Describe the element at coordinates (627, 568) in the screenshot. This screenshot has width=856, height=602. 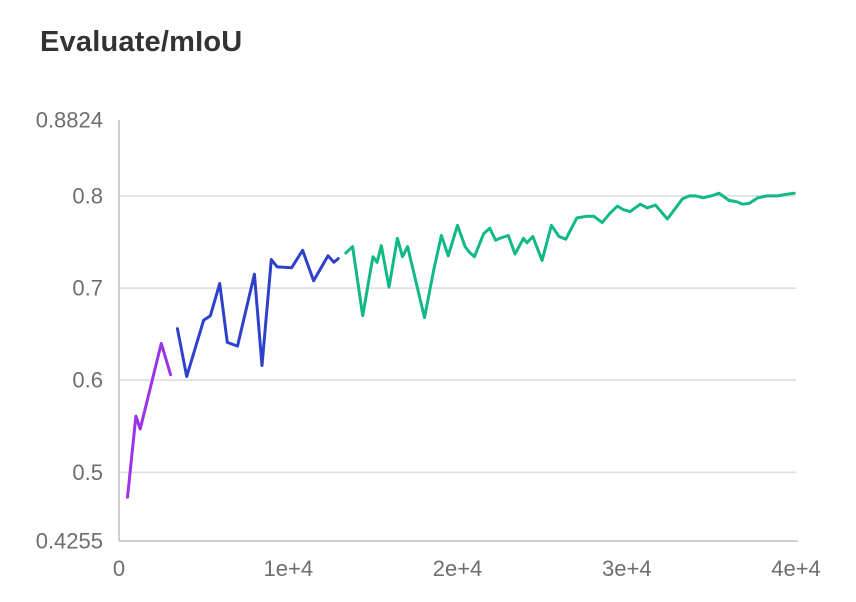
I see `x-tick-label: 3e+4` at that location.